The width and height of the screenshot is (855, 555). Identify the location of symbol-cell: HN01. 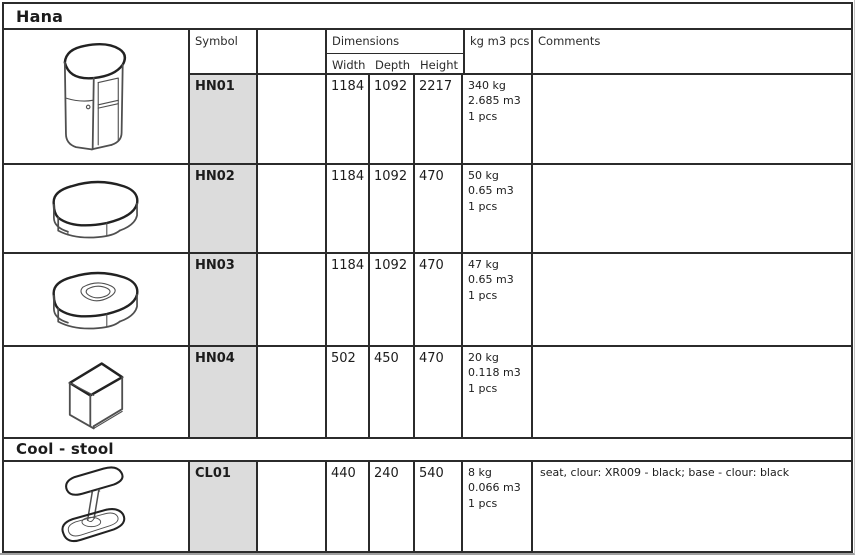
(224, 120).